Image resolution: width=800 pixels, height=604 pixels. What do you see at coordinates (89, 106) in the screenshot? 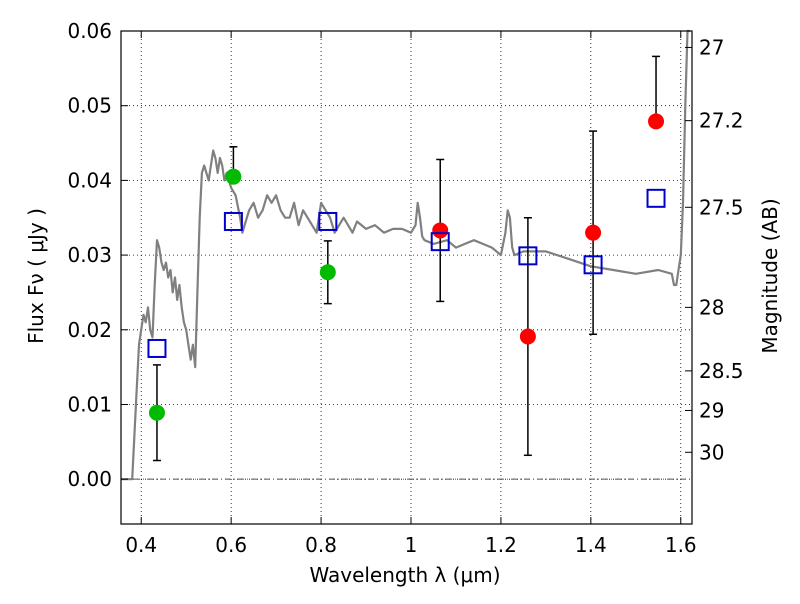
I see `y-tick-label: 0.05` at bounding box center [89, 106].